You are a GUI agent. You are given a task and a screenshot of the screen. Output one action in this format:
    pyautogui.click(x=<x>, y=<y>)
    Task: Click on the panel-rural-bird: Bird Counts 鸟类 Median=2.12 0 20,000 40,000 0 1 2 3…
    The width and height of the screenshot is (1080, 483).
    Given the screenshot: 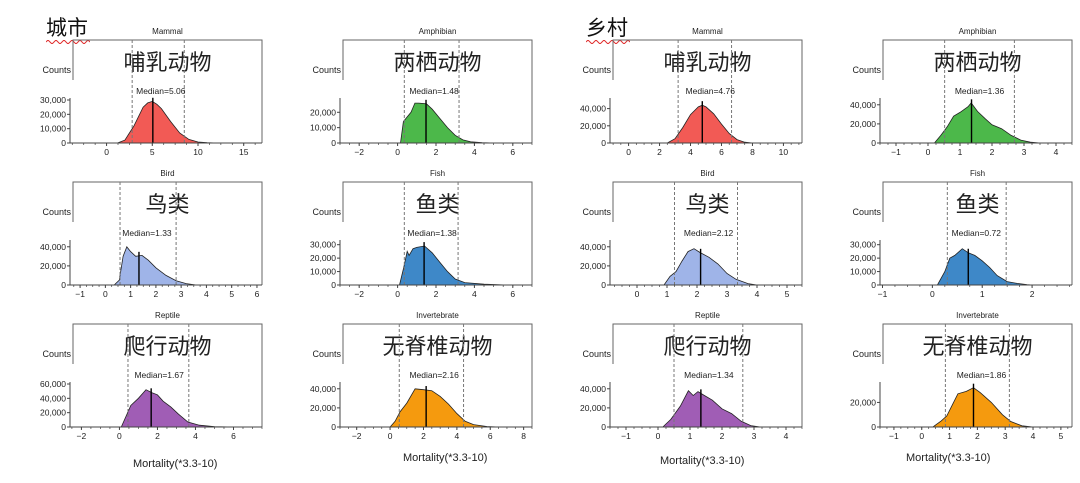 What is the action you would take?
    pyautogui.click(x=675, y=222)
    